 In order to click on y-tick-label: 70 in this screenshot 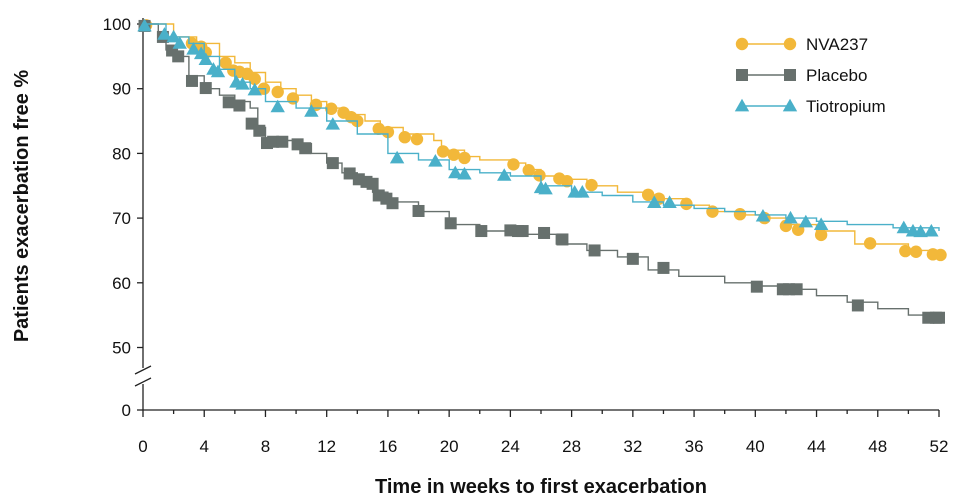, I will do `click(121, 218)`.